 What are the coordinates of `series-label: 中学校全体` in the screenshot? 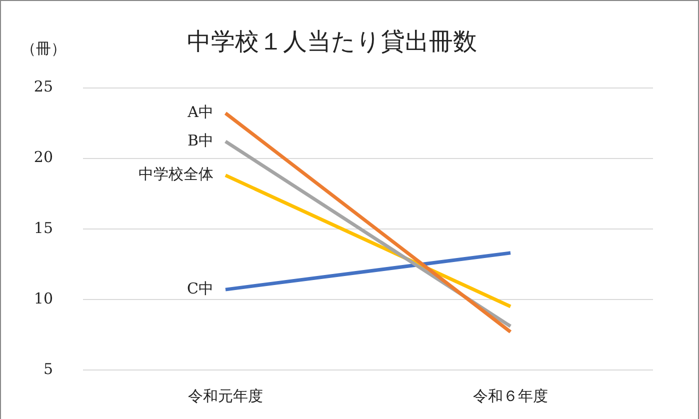 It's located at (176, 174).